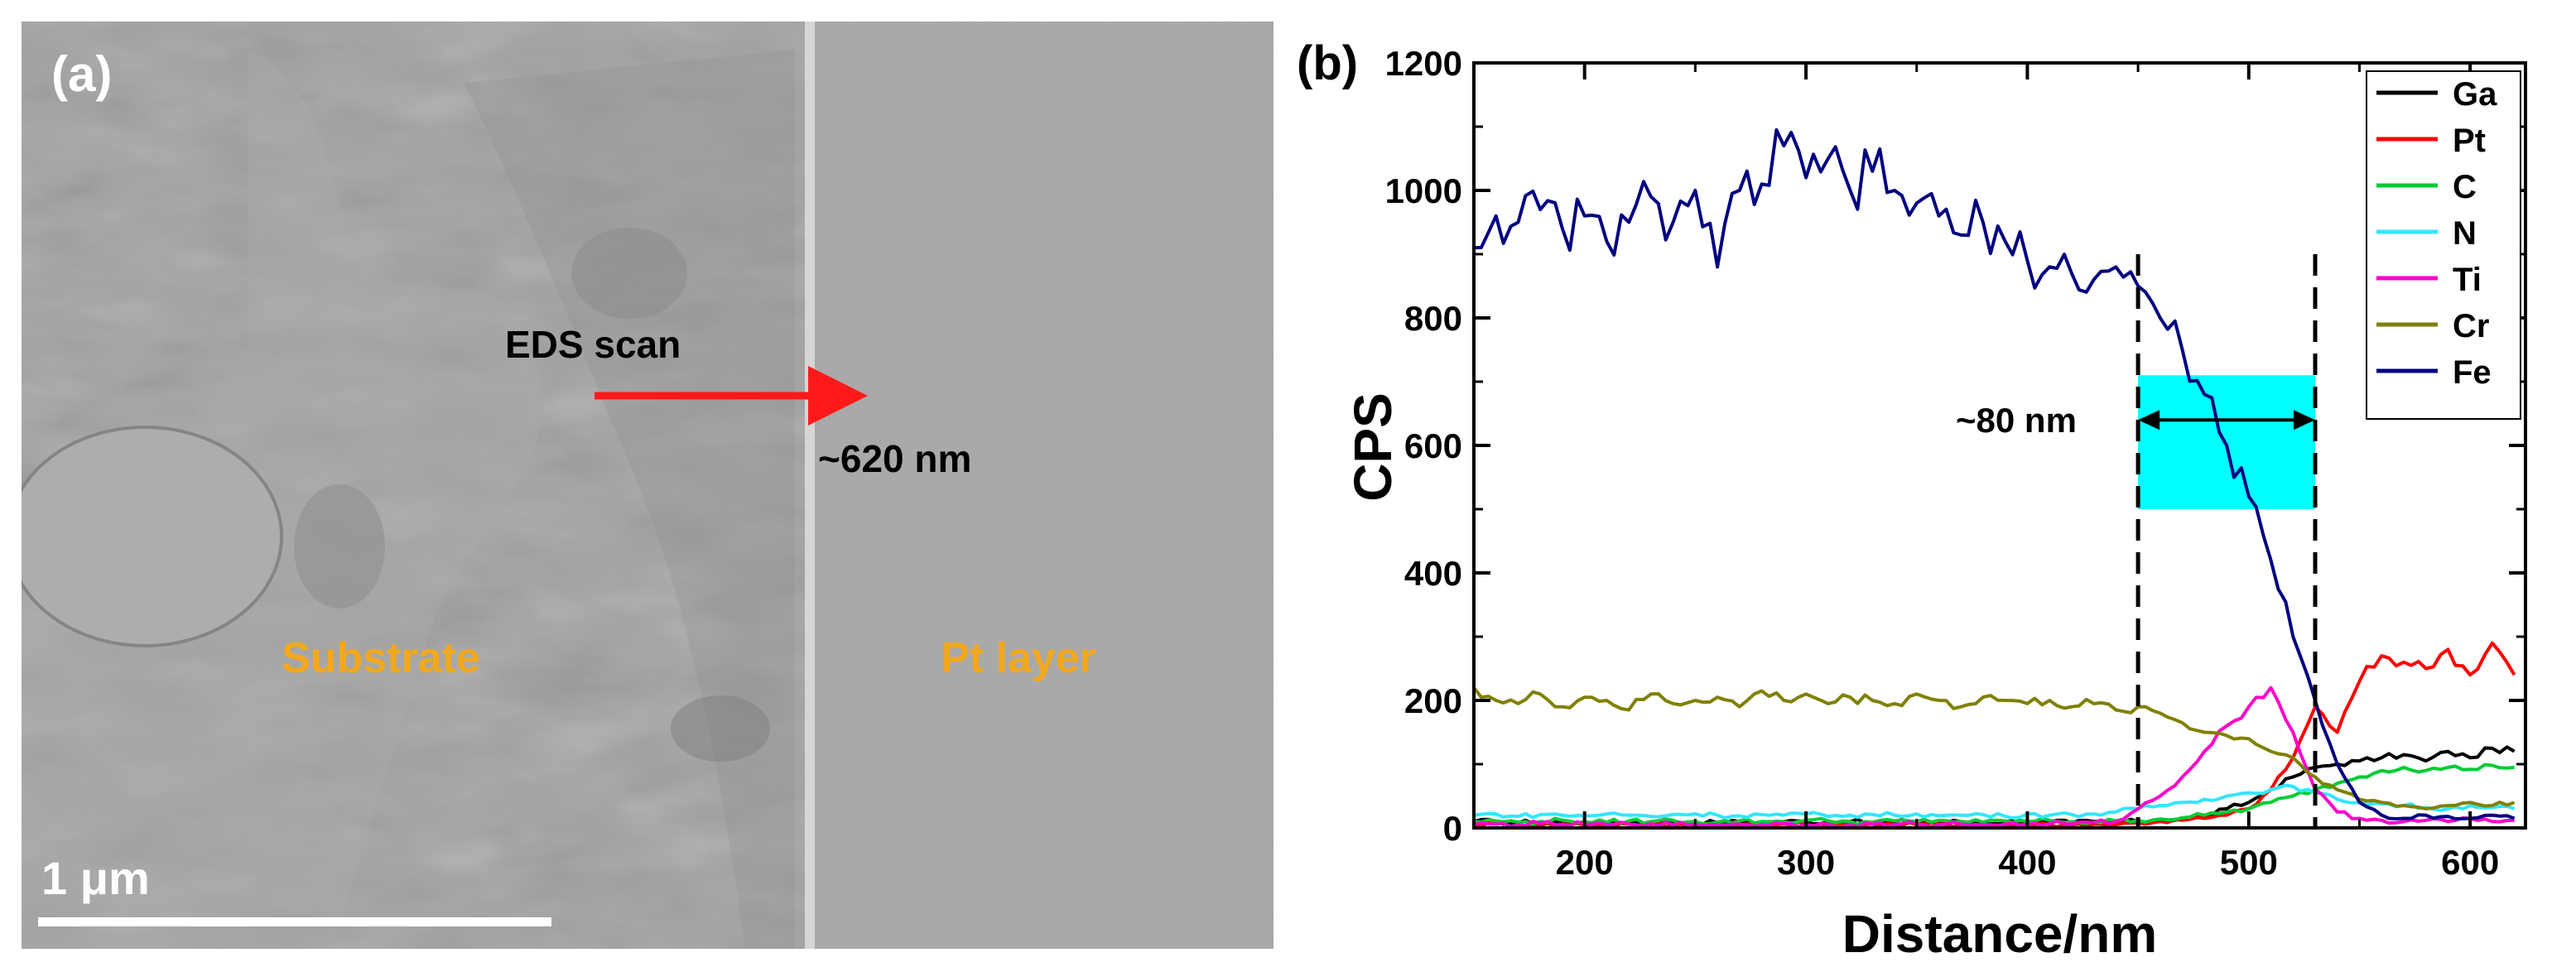 Image resolution: width=2576 pixels, height=967 pixels. I want to click on y-tick-label: 1200, so click(1423, 64).